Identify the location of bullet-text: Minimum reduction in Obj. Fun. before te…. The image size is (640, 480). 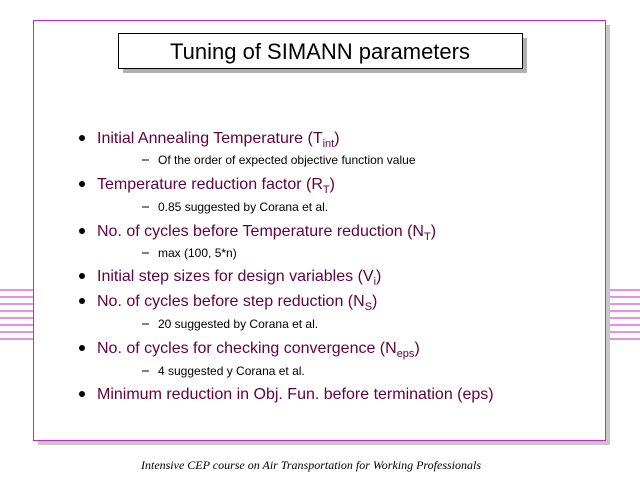
(295, 394).